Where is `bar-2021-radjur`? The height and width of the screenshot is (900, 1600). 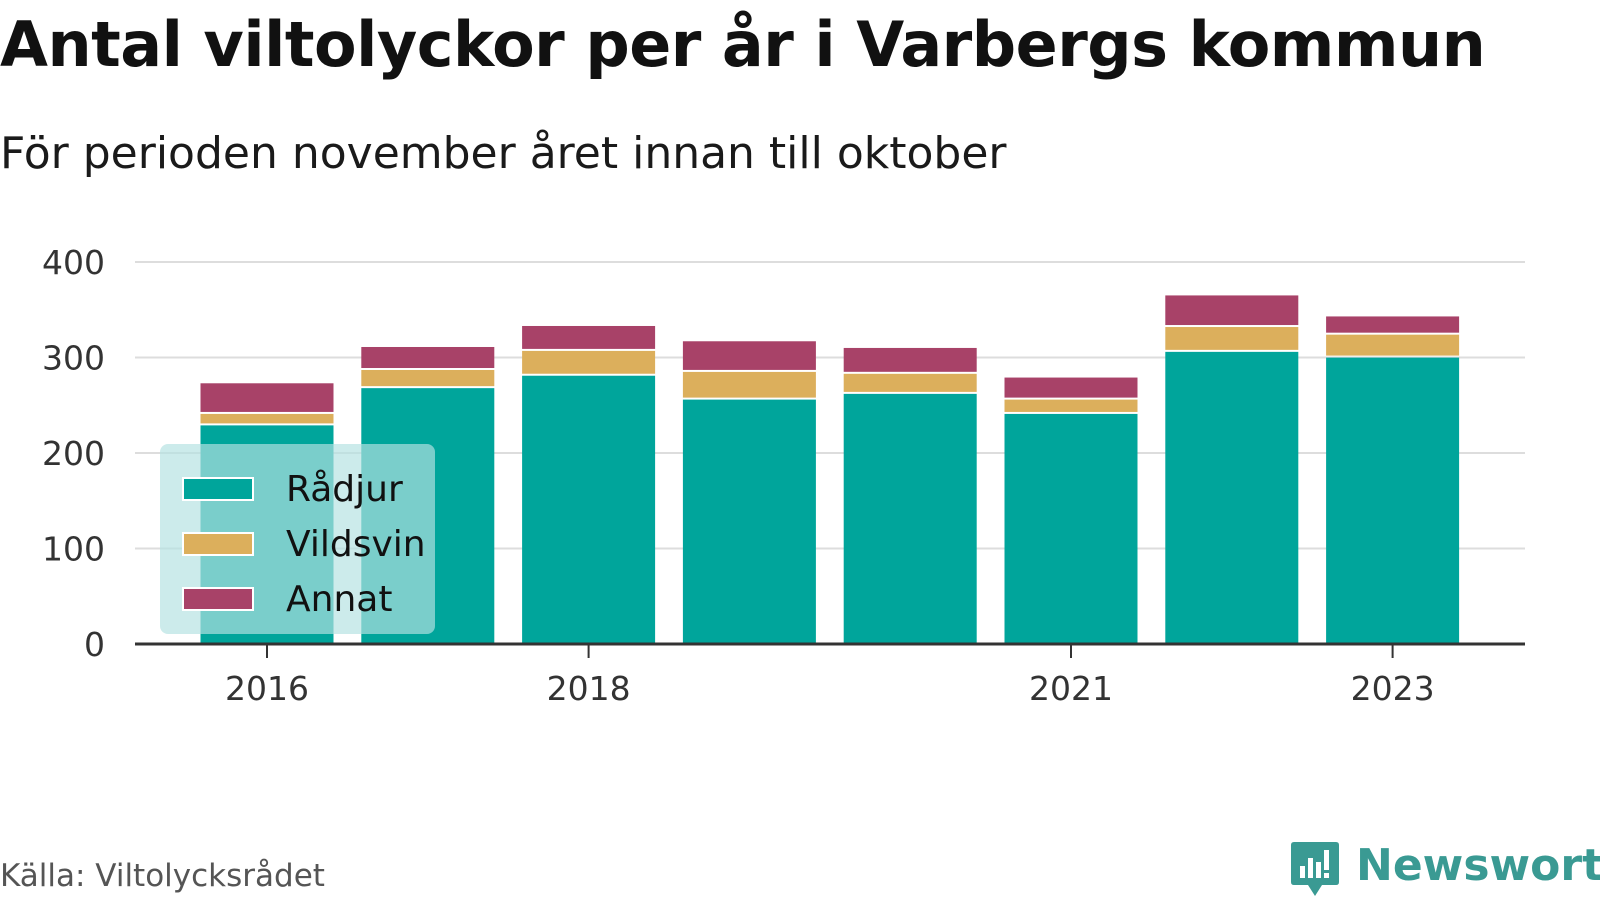 bar-2021-radjur is located at coordinates (1071, 528).